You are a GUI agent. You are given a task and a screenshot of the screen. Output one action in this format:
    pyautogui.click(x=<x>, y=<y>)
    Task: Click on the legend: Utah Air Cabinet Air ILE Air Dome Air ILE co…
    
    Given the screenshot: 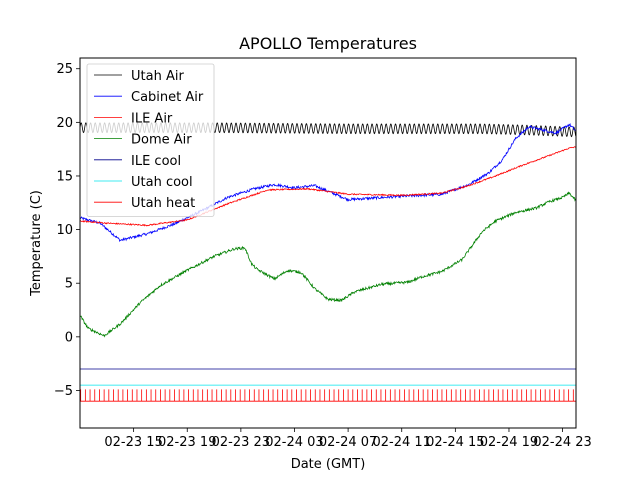 What is the action you would take?
    pyautogui.click(x=150, y=140)
    